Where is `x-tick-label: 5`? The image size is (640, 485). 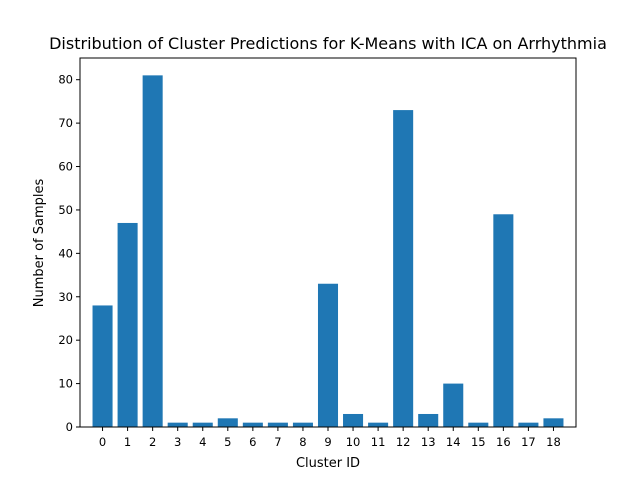
x-tick-label: 5 is located at coordinates (227, 442).